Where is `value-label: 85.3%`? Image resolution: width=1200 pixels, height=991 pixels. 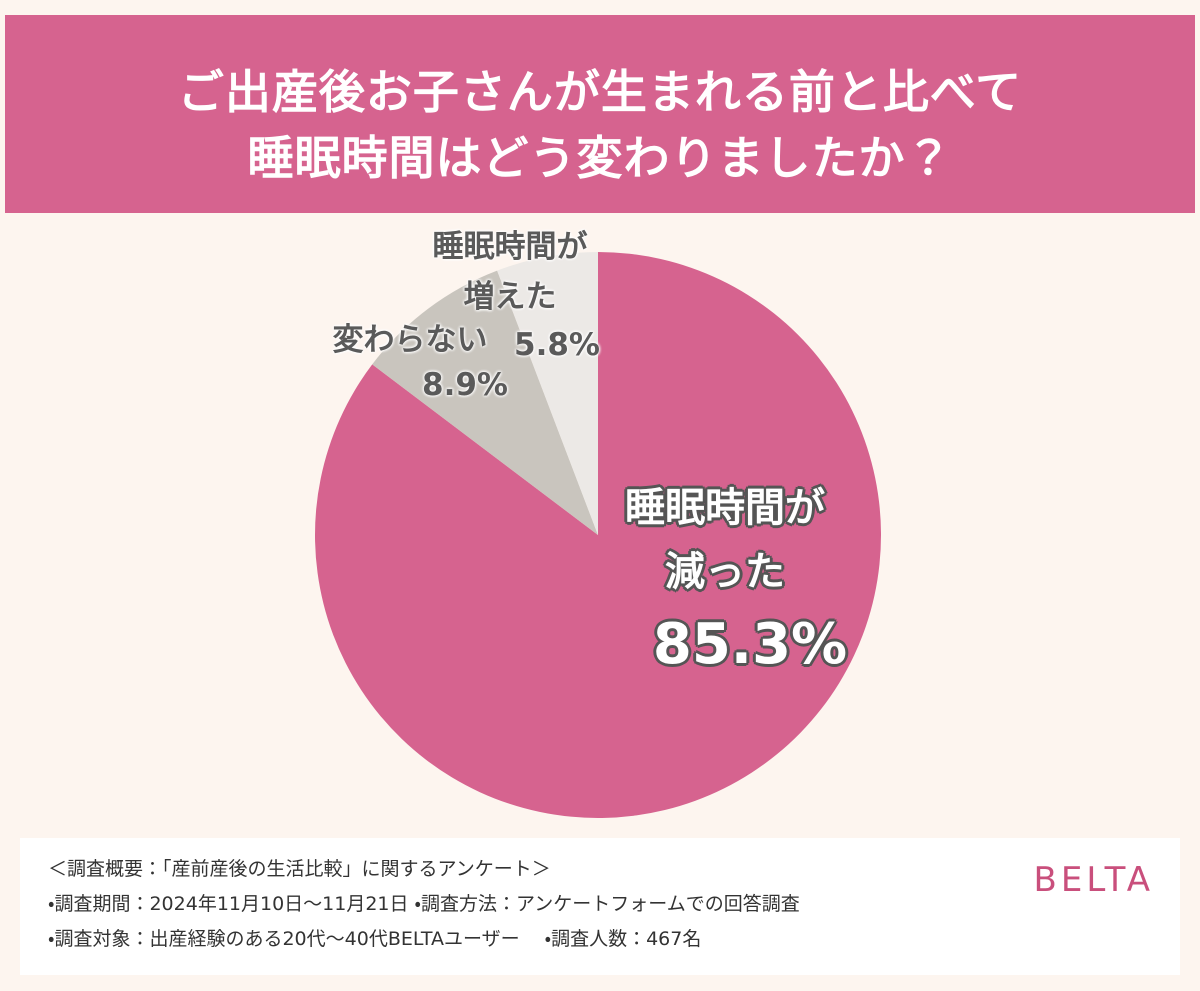
value-label: 85.3% is located at coordinates (750, 644).